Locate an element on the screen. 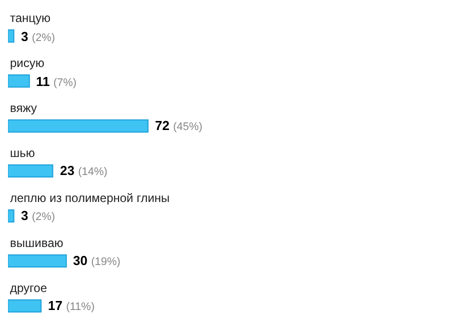  data-label: 72 (45%) is located at coordinates (178, 125).